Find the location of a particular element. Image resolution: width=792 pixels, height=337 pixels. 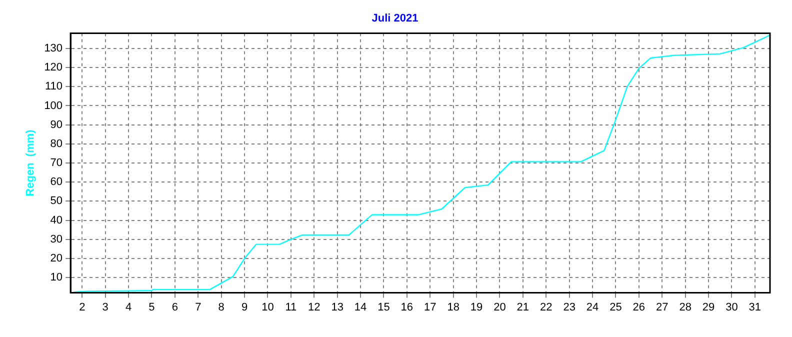

y-tick-label: 80 is located at coordinates (56, 144).